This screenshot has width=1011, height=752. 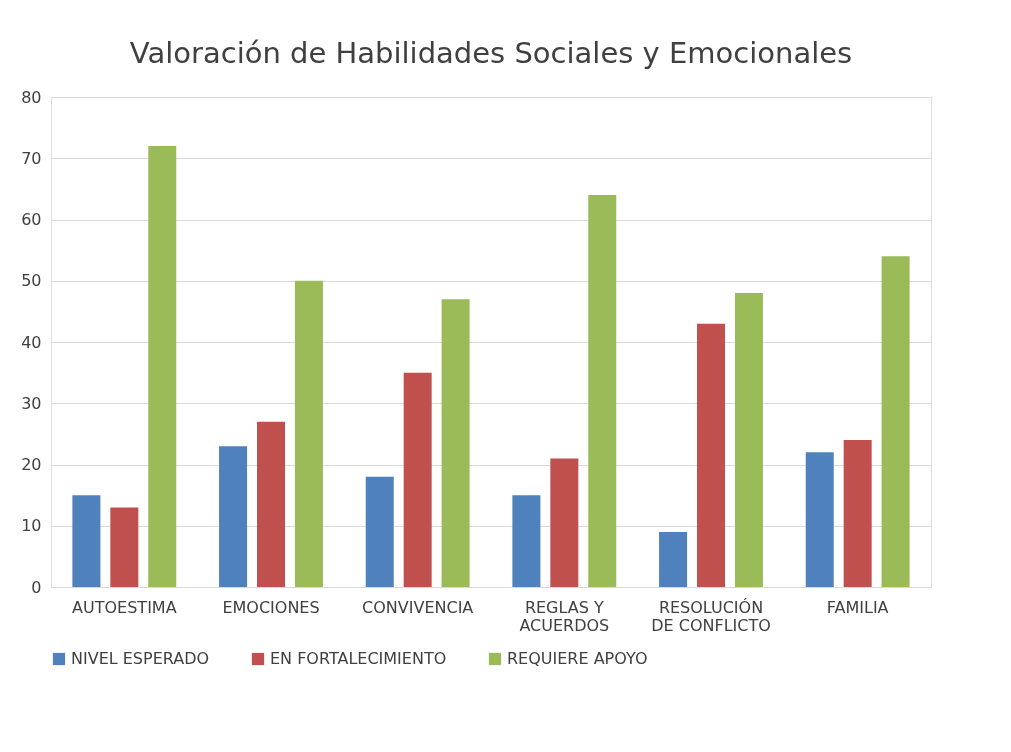 I want to click on x-tick-label: CONVIVENCIA, so click(x=418, y=607).